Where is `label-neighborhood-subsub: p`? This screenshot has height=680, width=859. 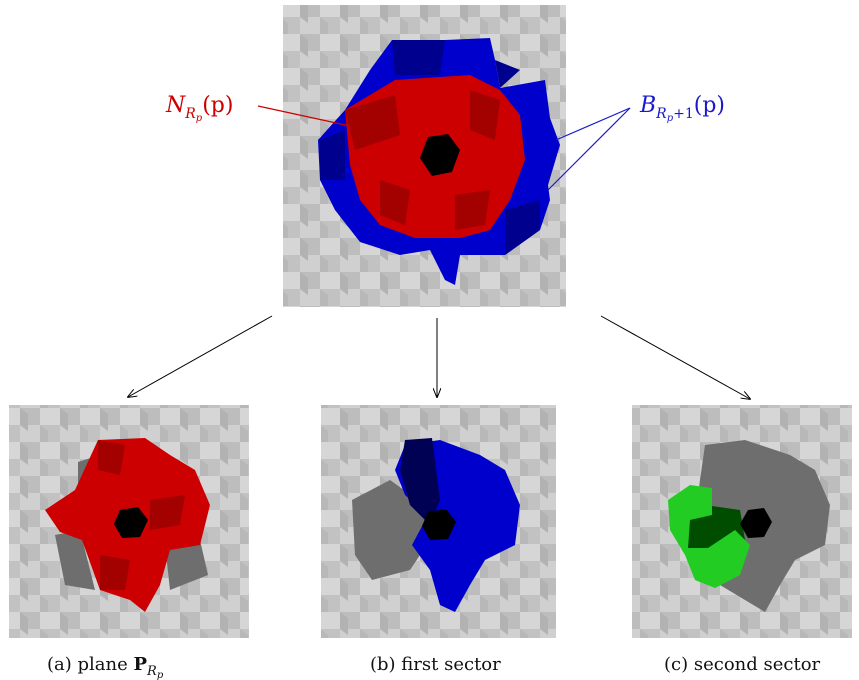 label-neighborhood-subsub: p is located at coordinates (199, 118).